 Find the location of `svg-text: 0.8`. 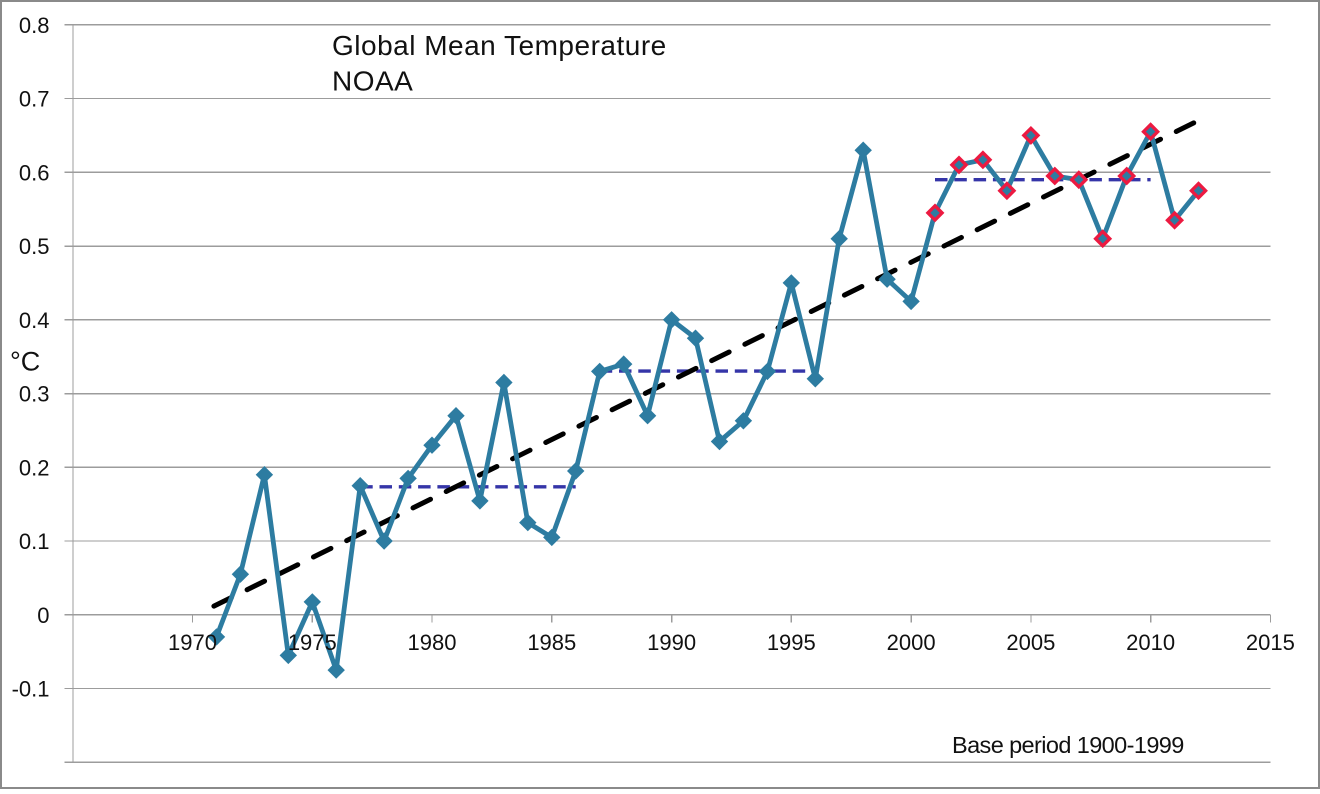

svg-text: 0.8 is located at coordinates (34, 25).